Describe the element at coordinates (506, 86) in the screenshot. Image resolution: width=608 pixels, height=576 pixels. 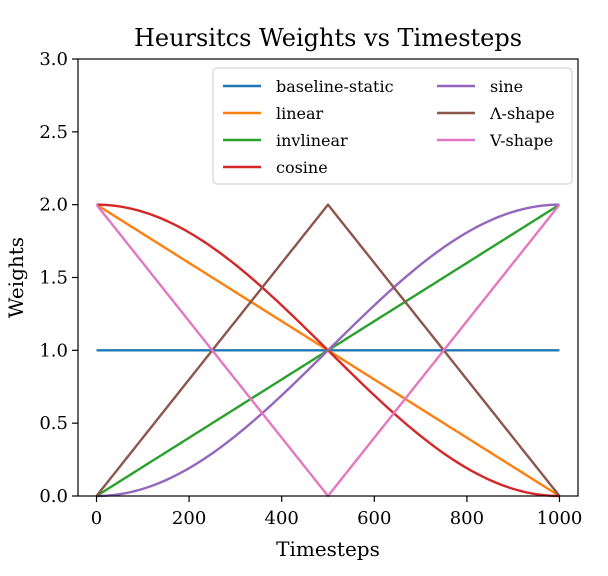
I see `legend-label: sine` at that location.